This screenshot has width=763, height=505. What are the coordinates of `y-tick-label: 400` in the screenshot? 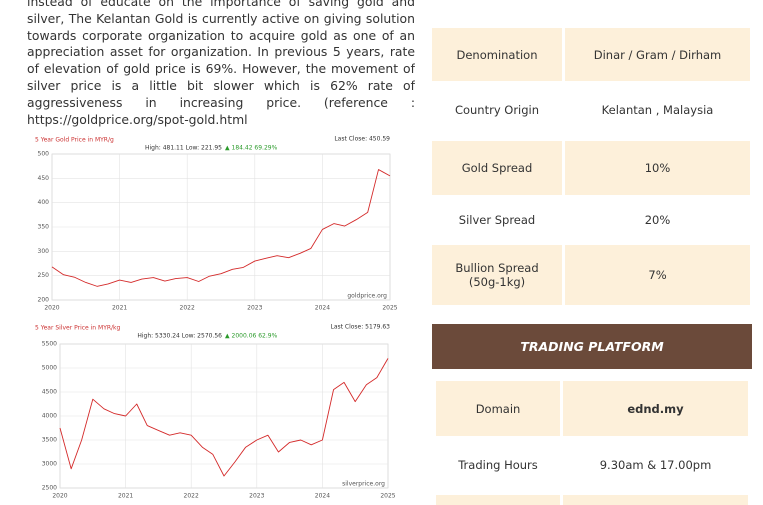 It's located at (44, 202).